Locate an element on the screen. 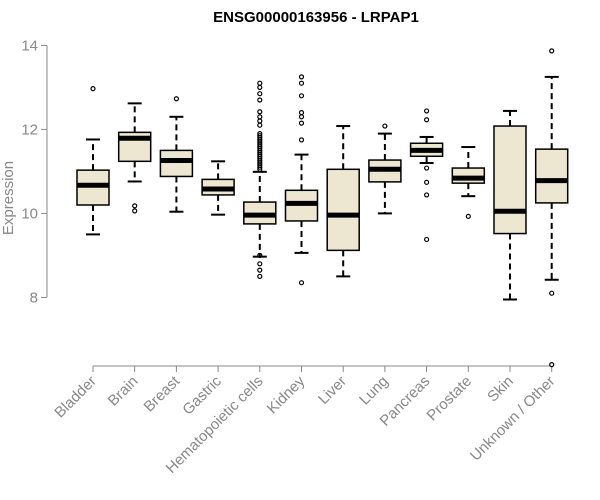  x-tick-label: Liver is located at coordinates (332, 390).